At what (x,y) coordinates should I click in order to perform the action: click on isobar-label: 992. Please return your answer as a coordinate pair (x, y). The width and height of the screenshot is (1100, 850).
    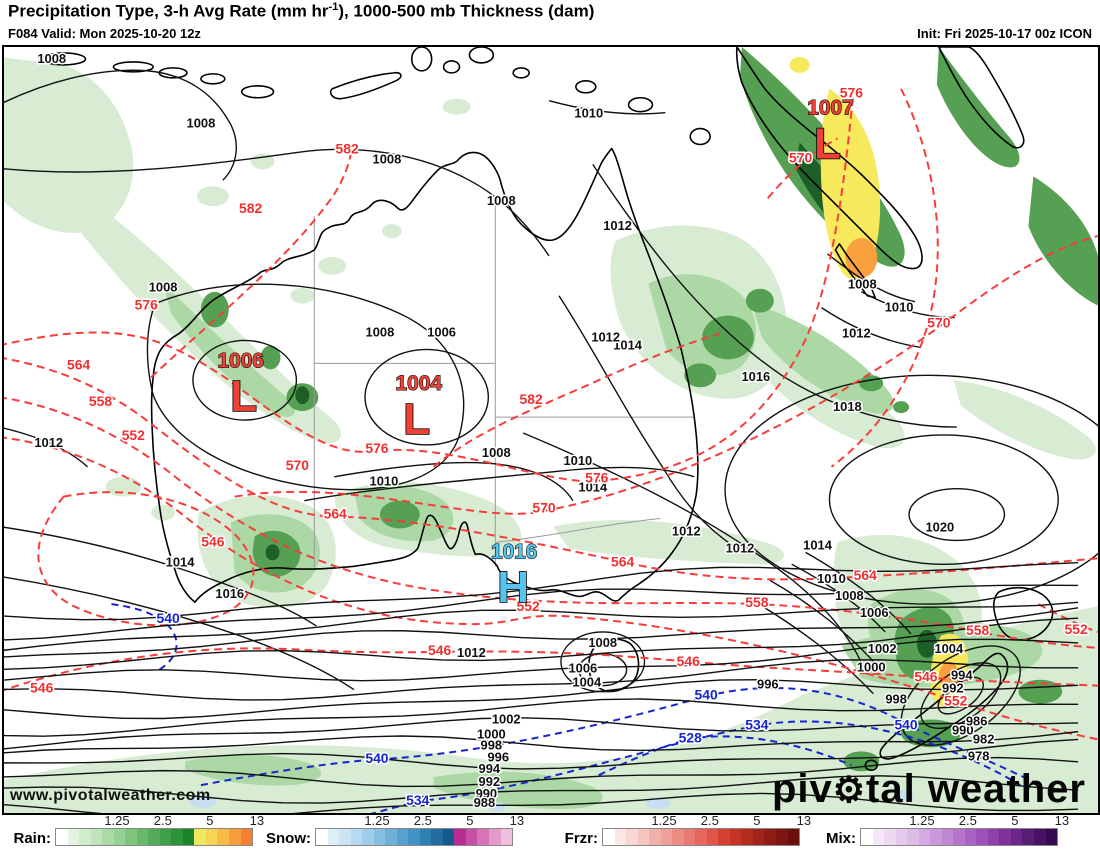
    Looking at the image, I should click on (953, 688).